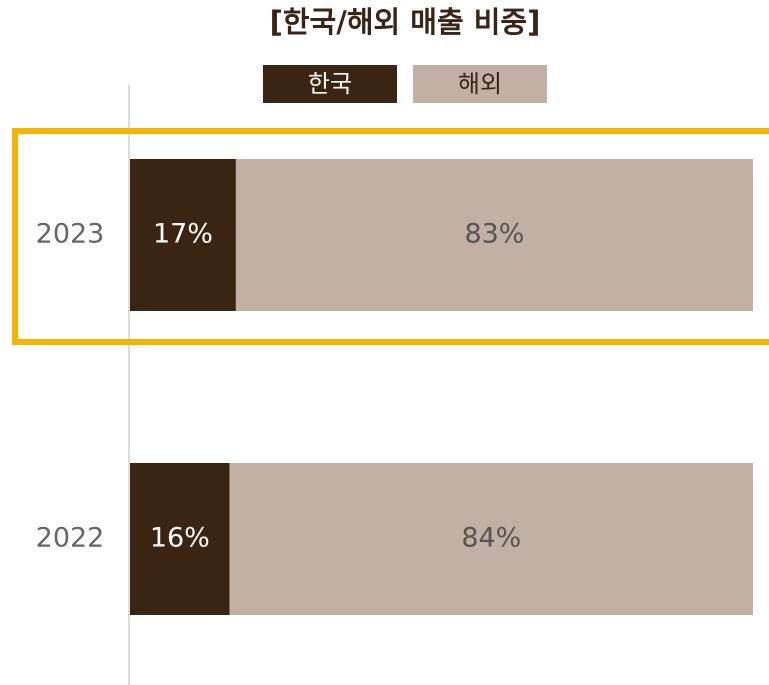 Image resolution: width=769 pixels, height=685 pixels. Describe the element at coordinates (405, 22) in the screenshot. I see `chart-title: [한국/해외 매출 비중]` at that location.